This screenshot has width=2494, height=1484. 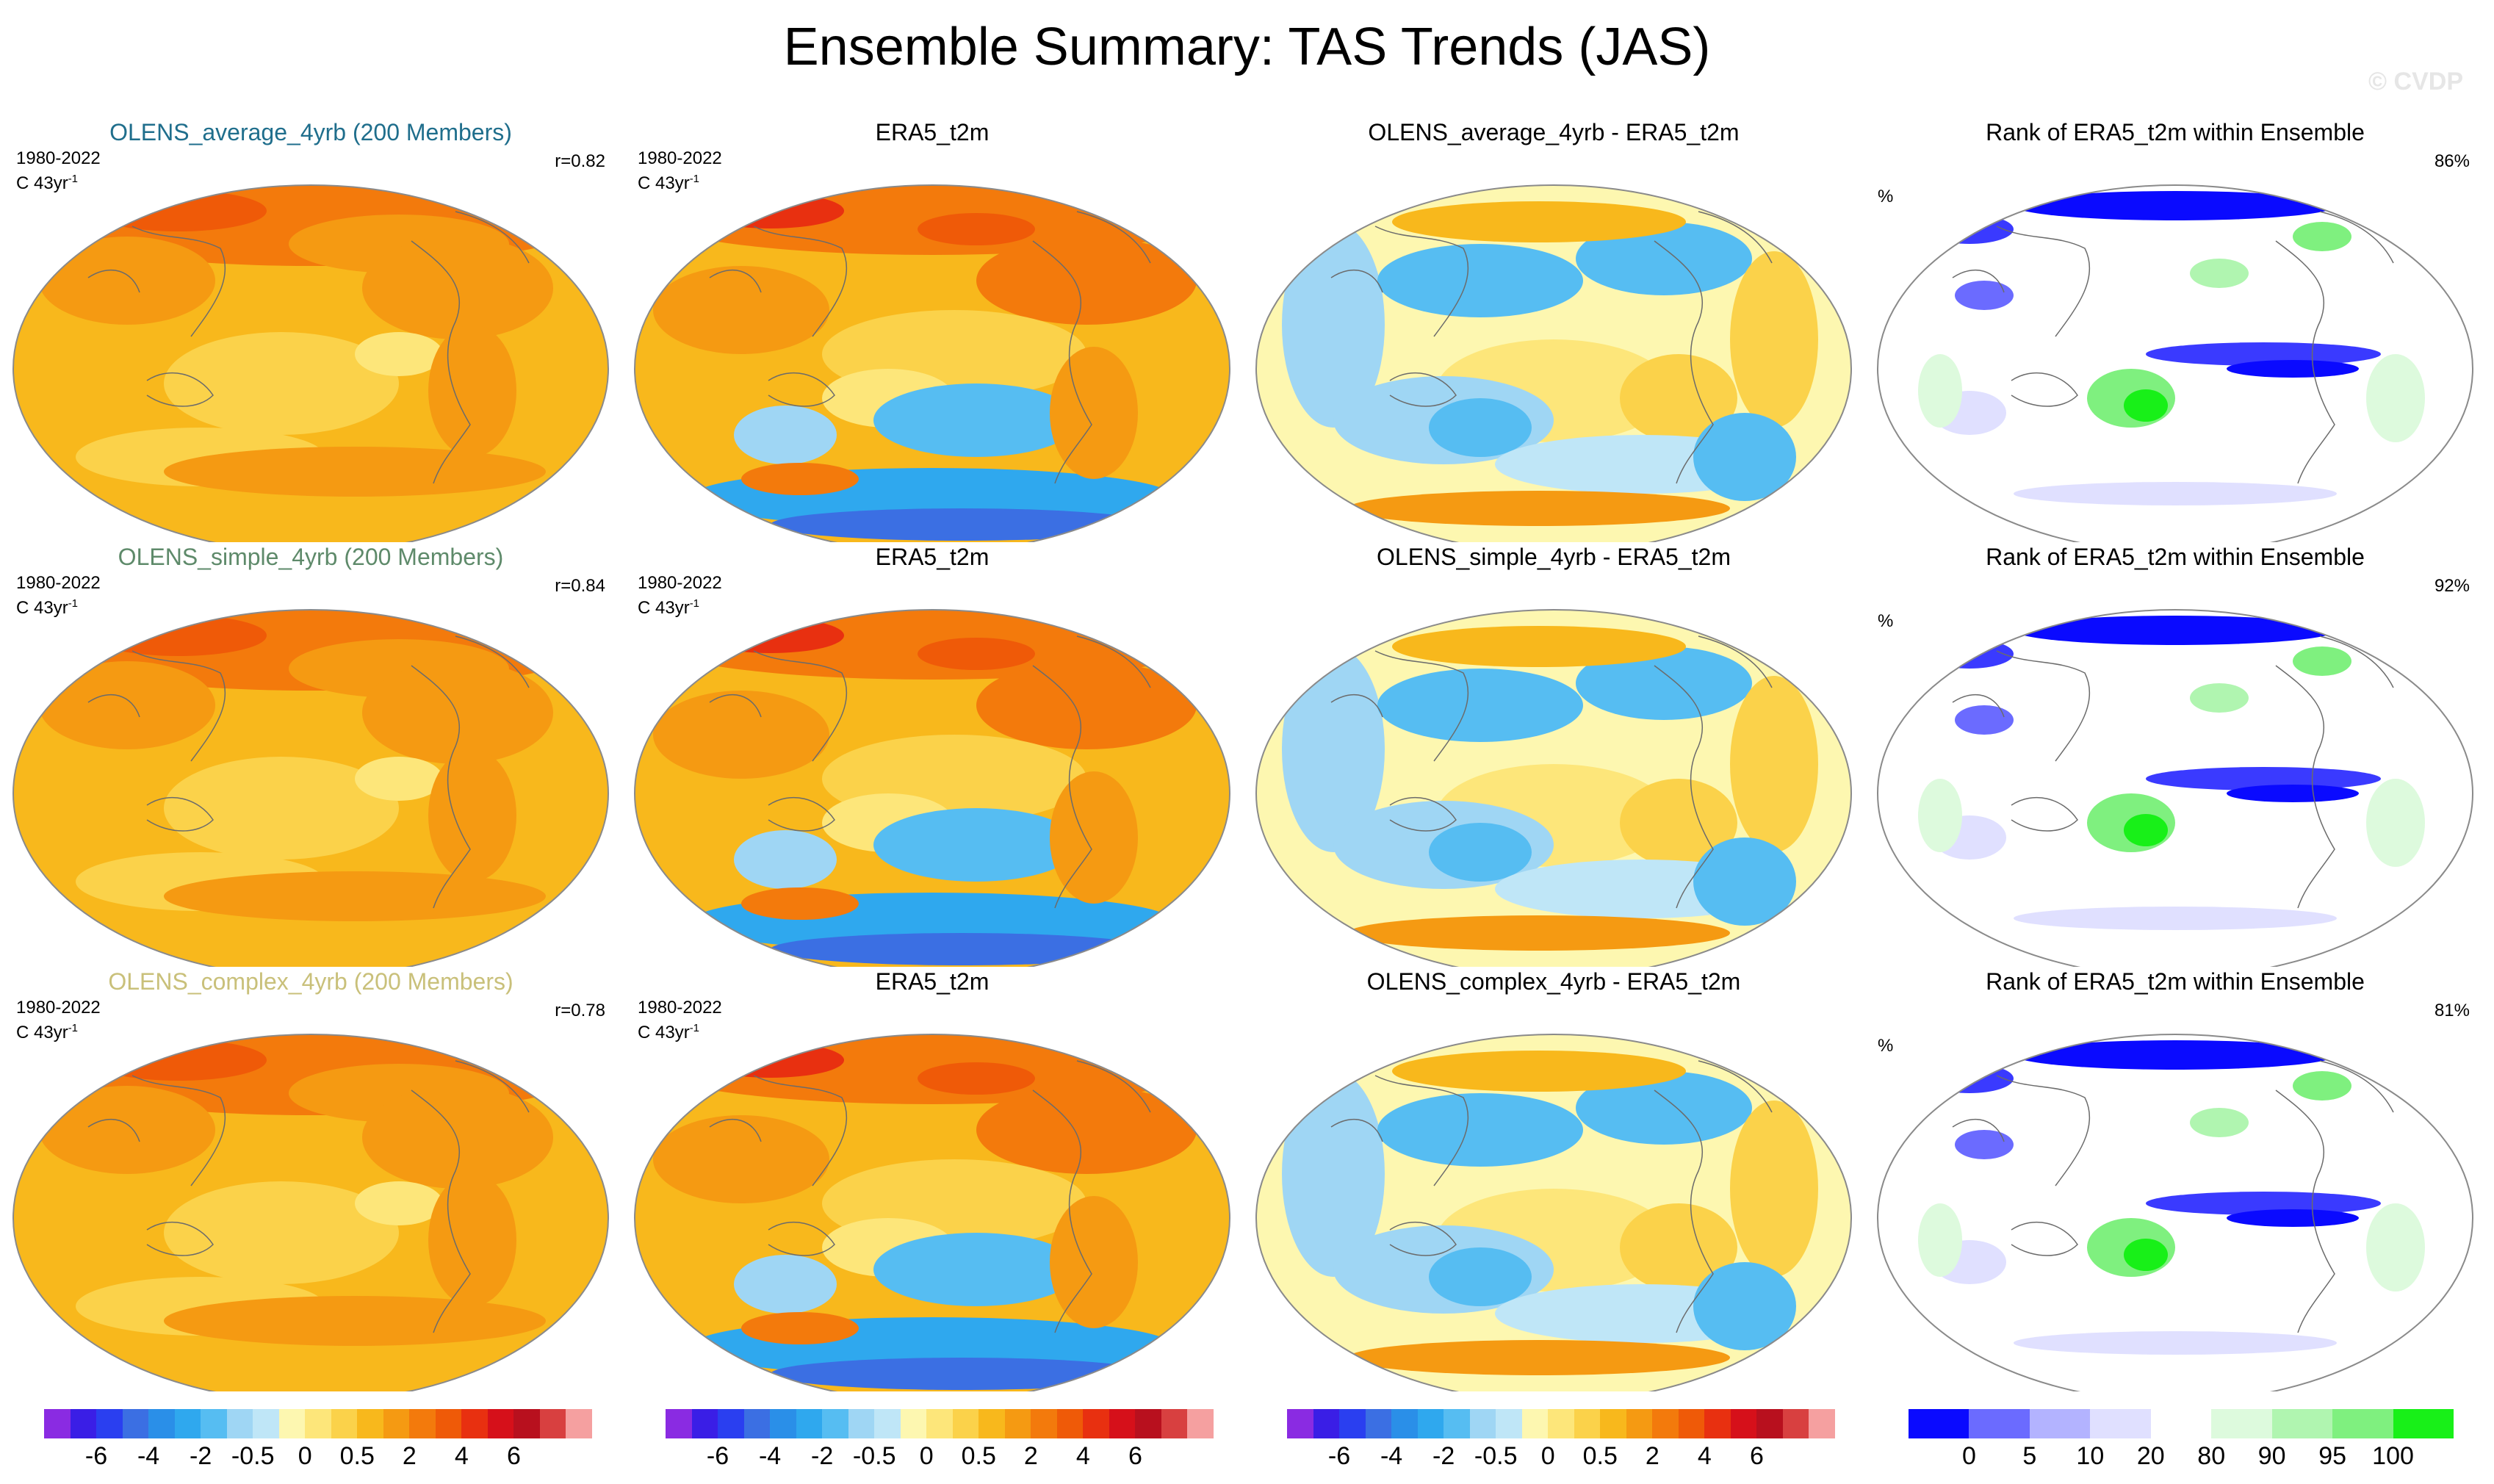 I want to click on colorbar-tick-label: 90, so click(x=2271, y=1456).